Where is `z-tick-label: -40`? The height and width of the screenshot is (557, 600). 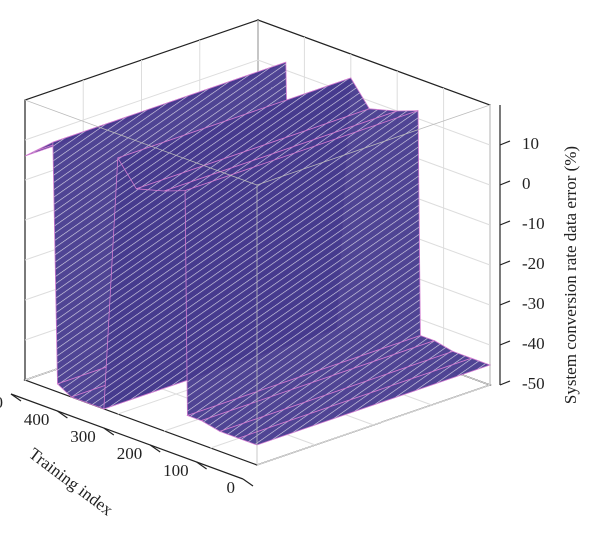 z-tick-label: -40 is located at coordinates (533, 343).